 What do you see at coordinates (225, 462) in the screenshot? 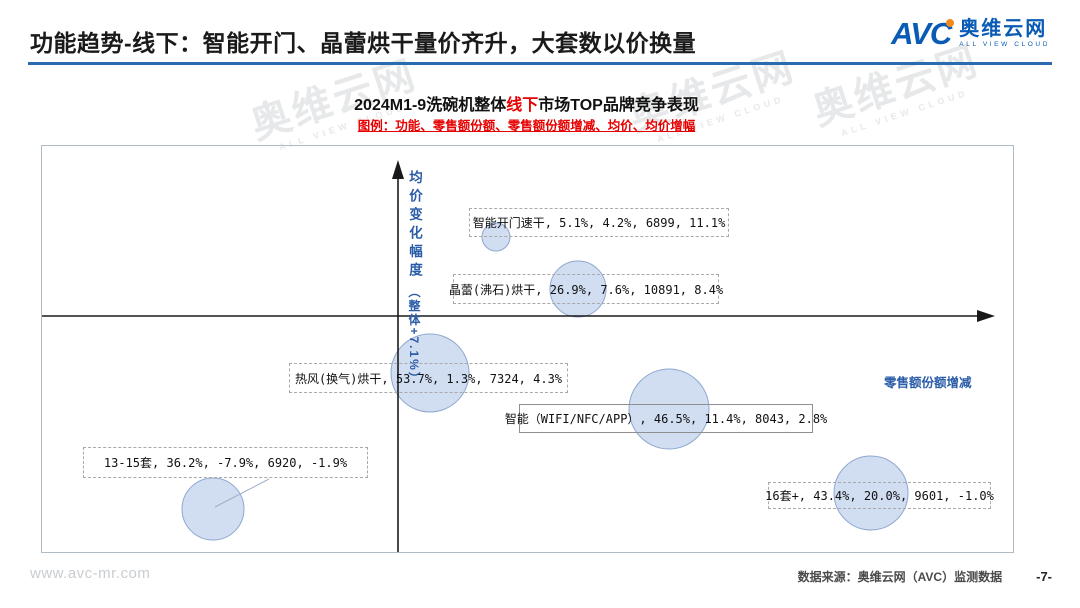
I see `data-label-13-15-sets: 13-15套, 36.2%, -7.9%, 6920, -1.9%` at bounding box center [225, 462].